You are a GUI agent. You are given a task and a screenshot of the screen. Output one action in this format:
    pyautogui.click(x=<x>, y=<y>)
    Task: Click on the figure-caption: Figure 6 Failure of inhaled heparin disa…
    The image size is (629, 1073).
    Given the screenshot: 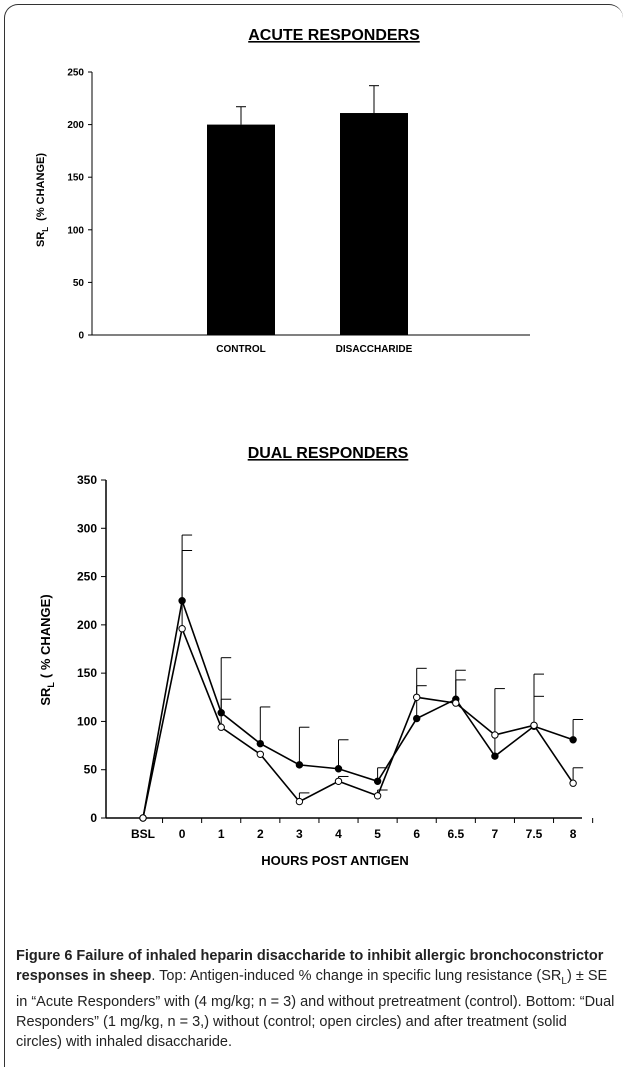 What is the action you would take?
    pyautogui.click(x=316, y=999)
    